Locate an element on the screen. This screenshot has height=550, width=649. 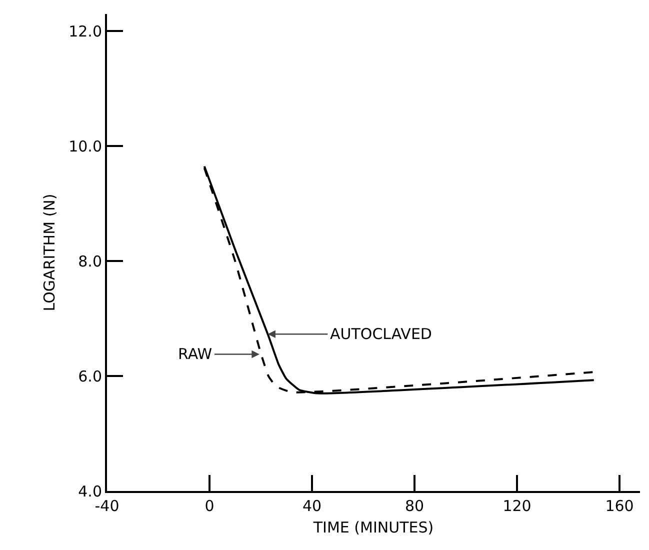
x-tick-label: 160 is located at coordinates (619, 506).